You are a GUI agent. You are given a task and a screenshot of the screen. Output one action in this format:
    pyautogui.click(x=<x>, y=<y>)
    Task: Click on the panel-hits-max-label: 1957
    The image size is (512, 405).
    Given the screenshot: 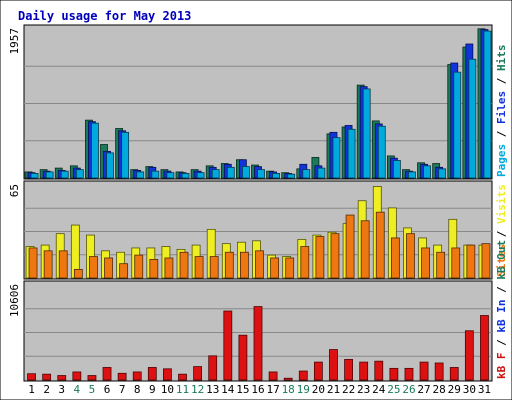 What is the action you would take?
    pyautogui.click(x=14, y=41)
    